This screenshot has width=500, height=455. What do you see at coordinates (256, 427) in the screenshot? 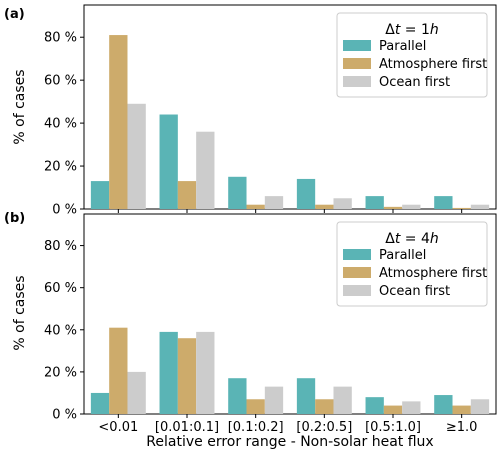
I see `xtick-label: [0.1:0.2]` at bounding box center [256, 427].